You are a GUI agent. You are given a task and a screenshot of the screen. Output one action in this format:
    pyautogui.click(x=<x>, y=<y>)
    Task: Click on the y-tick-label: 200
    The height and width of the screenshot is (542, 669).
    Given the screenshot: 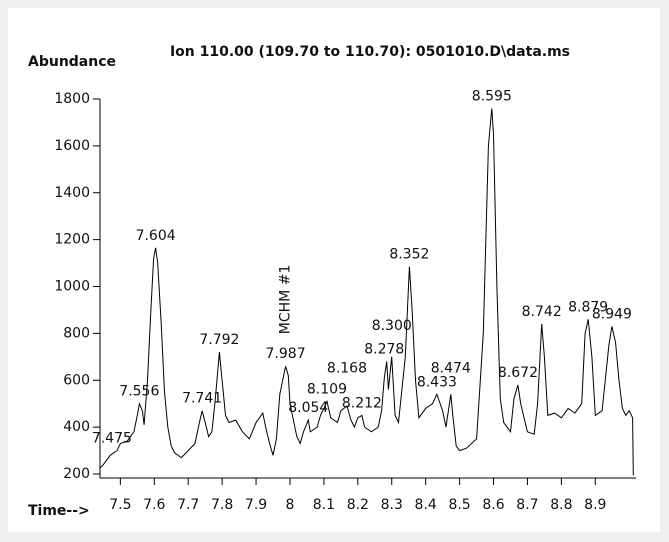 What is the action you would take?
    pyautogui.click(x=76, y=474)
    